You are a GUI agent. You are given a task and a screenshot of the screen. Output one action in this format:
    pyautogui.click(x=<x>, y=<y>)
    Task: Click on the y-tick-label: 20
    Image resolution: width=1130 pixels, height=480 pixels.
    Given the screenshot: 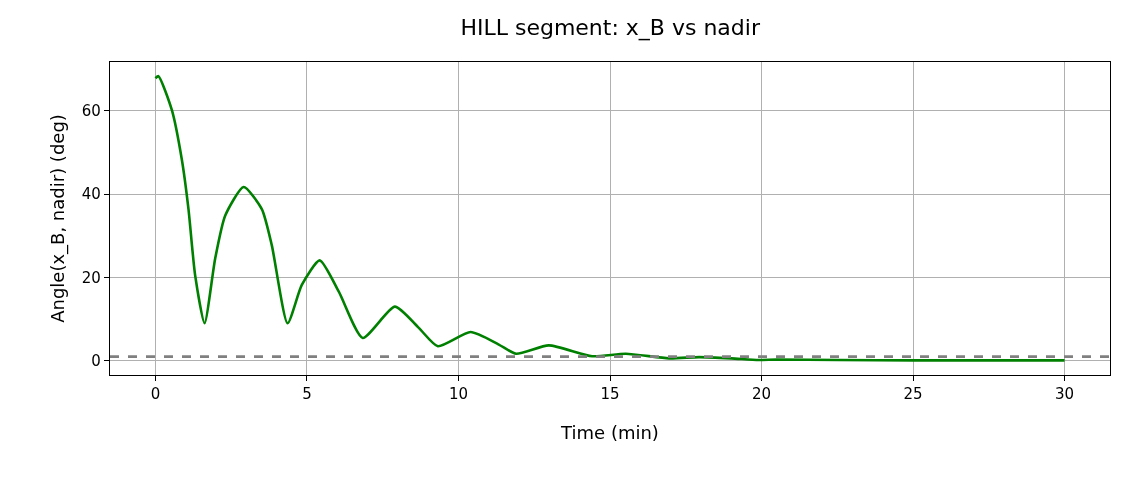 What is the action you would take?
    pyautogui.click(x=91, y=277)
    